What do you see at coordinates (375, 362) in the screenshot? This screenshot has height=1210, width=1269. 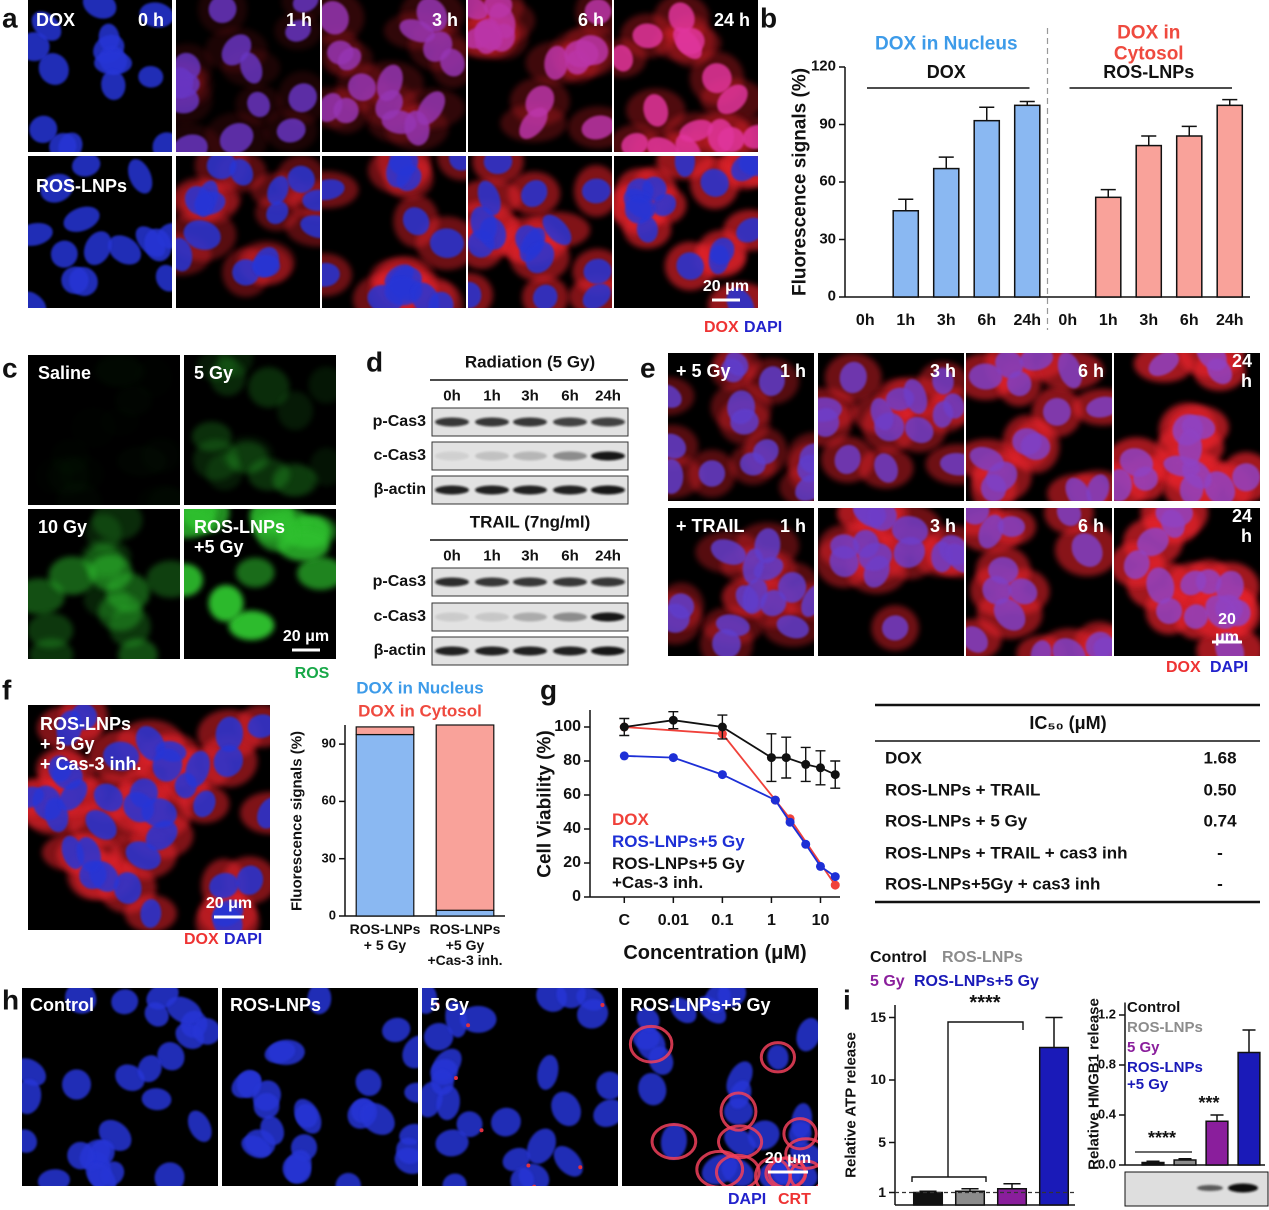 I see `panel-letter: d` at bounding box center [375, 362].